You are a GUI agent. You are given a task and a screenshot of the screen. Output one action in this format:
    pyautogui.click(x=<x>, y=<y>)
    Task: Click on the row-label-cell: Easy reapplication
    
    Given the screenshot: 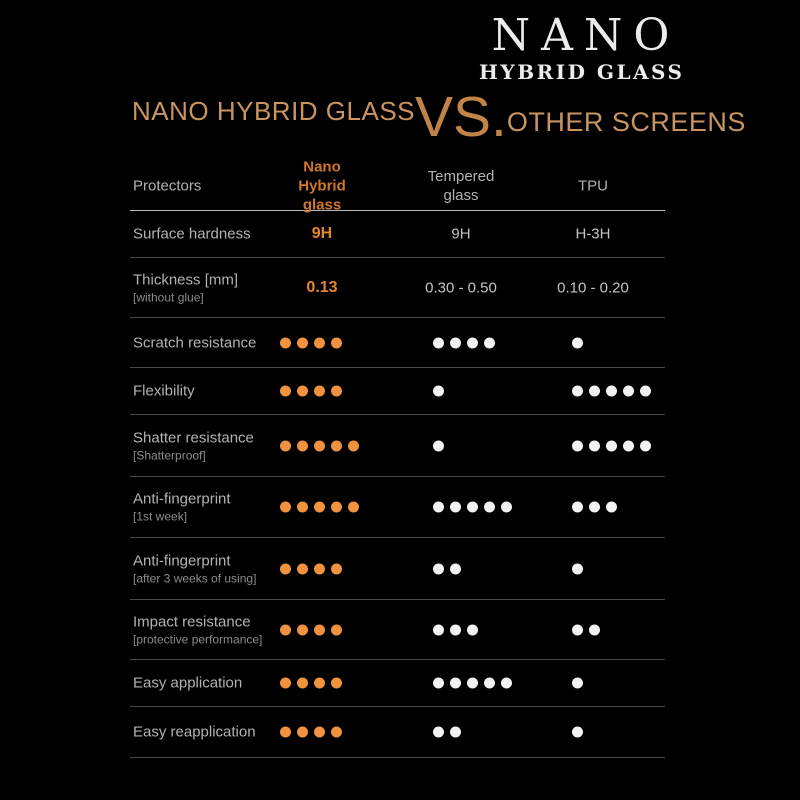 What is the action you would take?
    pyautogui.click(x=194, y=732)
    